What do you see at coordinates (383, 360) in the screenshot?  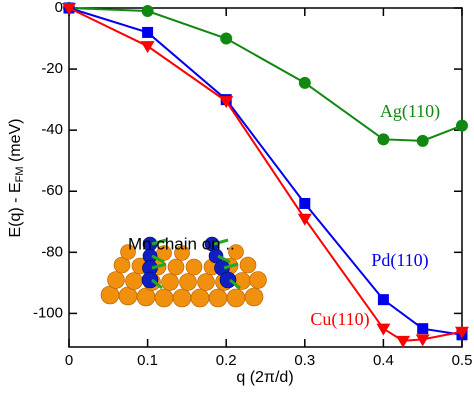 I see `x-tick-label: 0.4` at bounding box center [383, 360].